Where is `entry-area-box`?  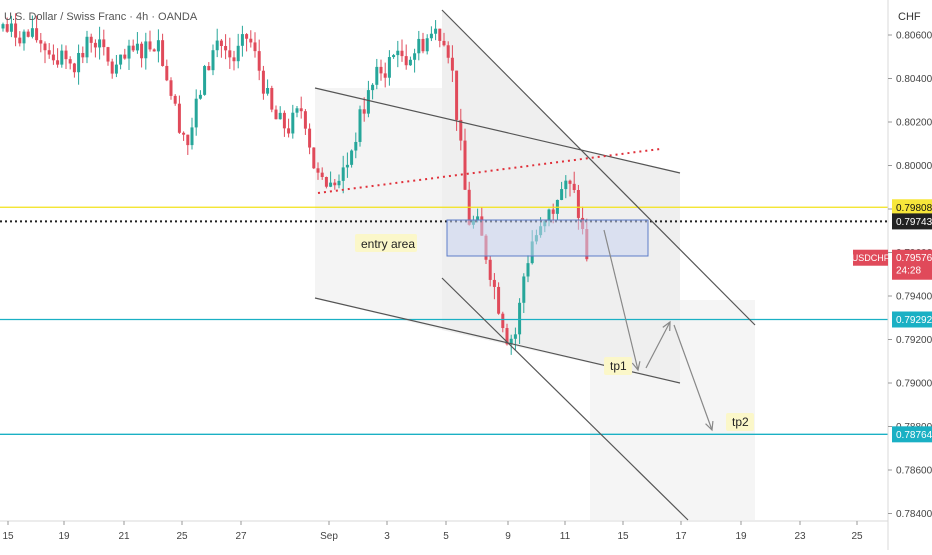
entry-area-box is located at coordinates (547, 238).